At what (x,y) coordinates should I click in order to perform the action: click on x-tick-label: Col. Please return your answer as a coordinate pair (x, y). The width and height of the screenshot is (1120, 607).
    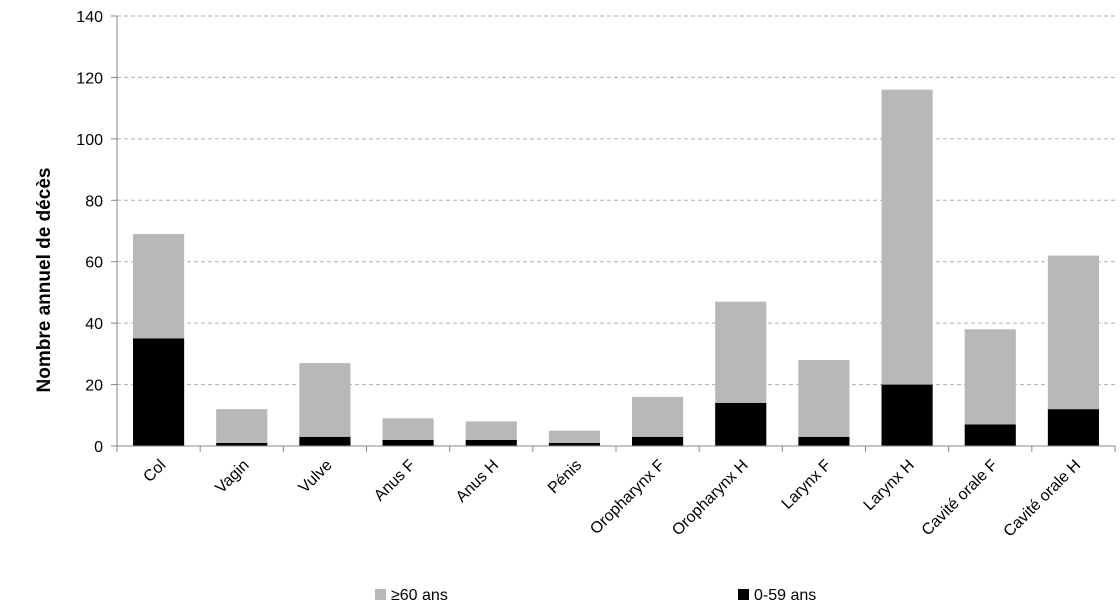
    Looking at the image, I should click on (154, 471).